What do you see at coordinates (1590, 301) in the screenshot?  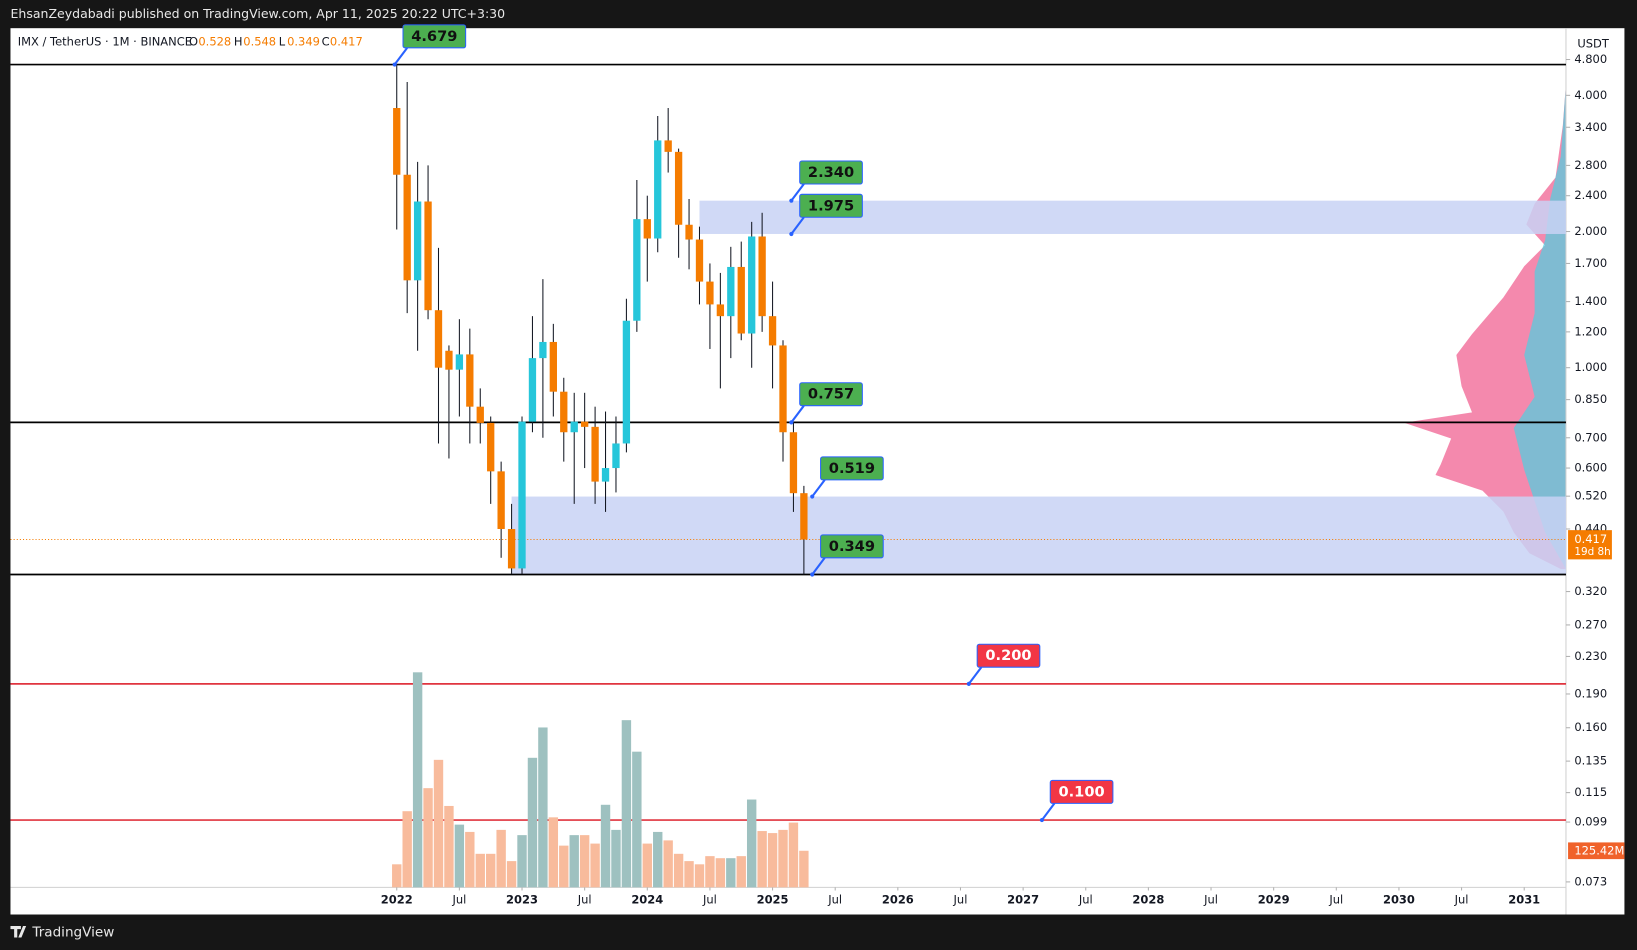 I see `y-tick-label: 1.400` at bounding box center [1590, 301].